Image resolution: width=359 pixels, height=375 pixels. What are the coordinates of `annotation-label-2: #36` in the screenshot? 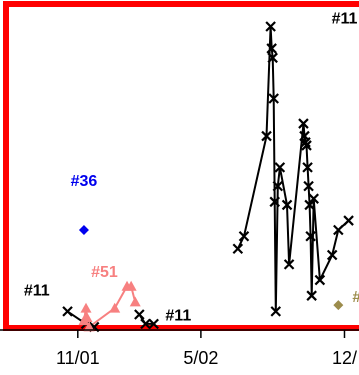 It's located at (84, 181).